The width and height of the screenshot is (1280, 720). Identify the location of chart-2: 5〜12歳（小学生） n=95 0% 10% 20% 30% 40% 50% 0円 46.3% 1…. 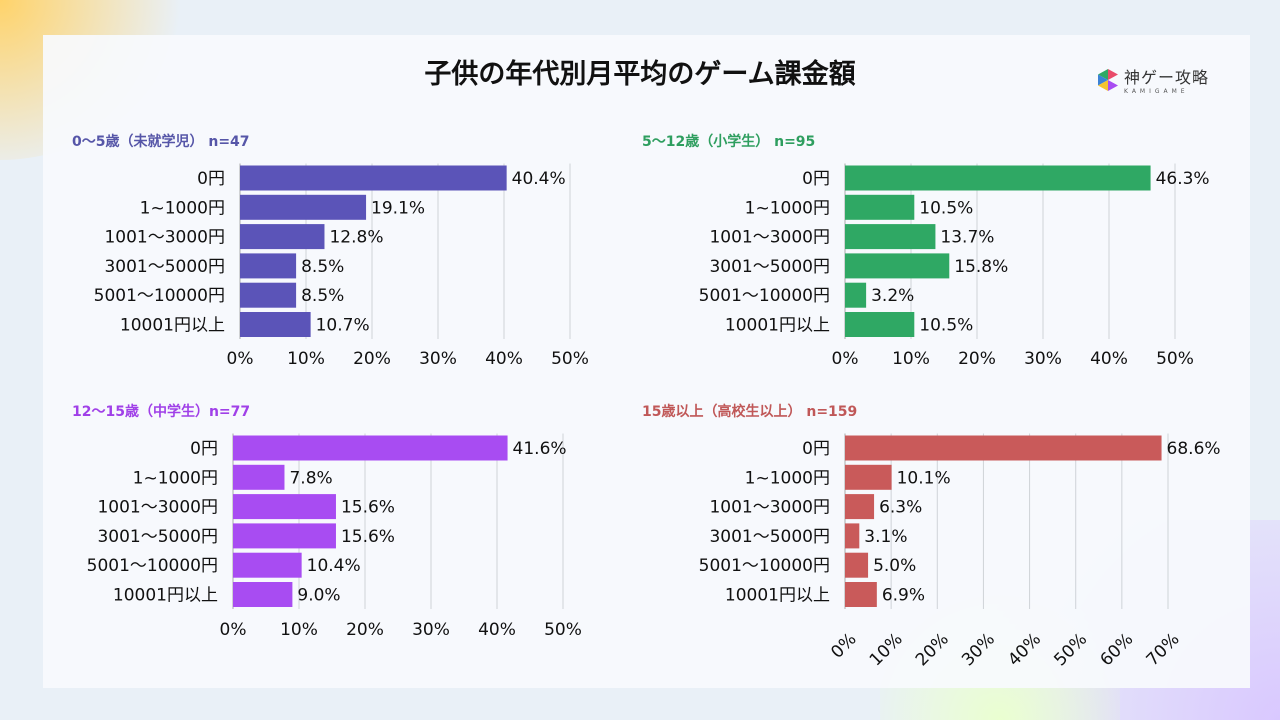
(926, 251).